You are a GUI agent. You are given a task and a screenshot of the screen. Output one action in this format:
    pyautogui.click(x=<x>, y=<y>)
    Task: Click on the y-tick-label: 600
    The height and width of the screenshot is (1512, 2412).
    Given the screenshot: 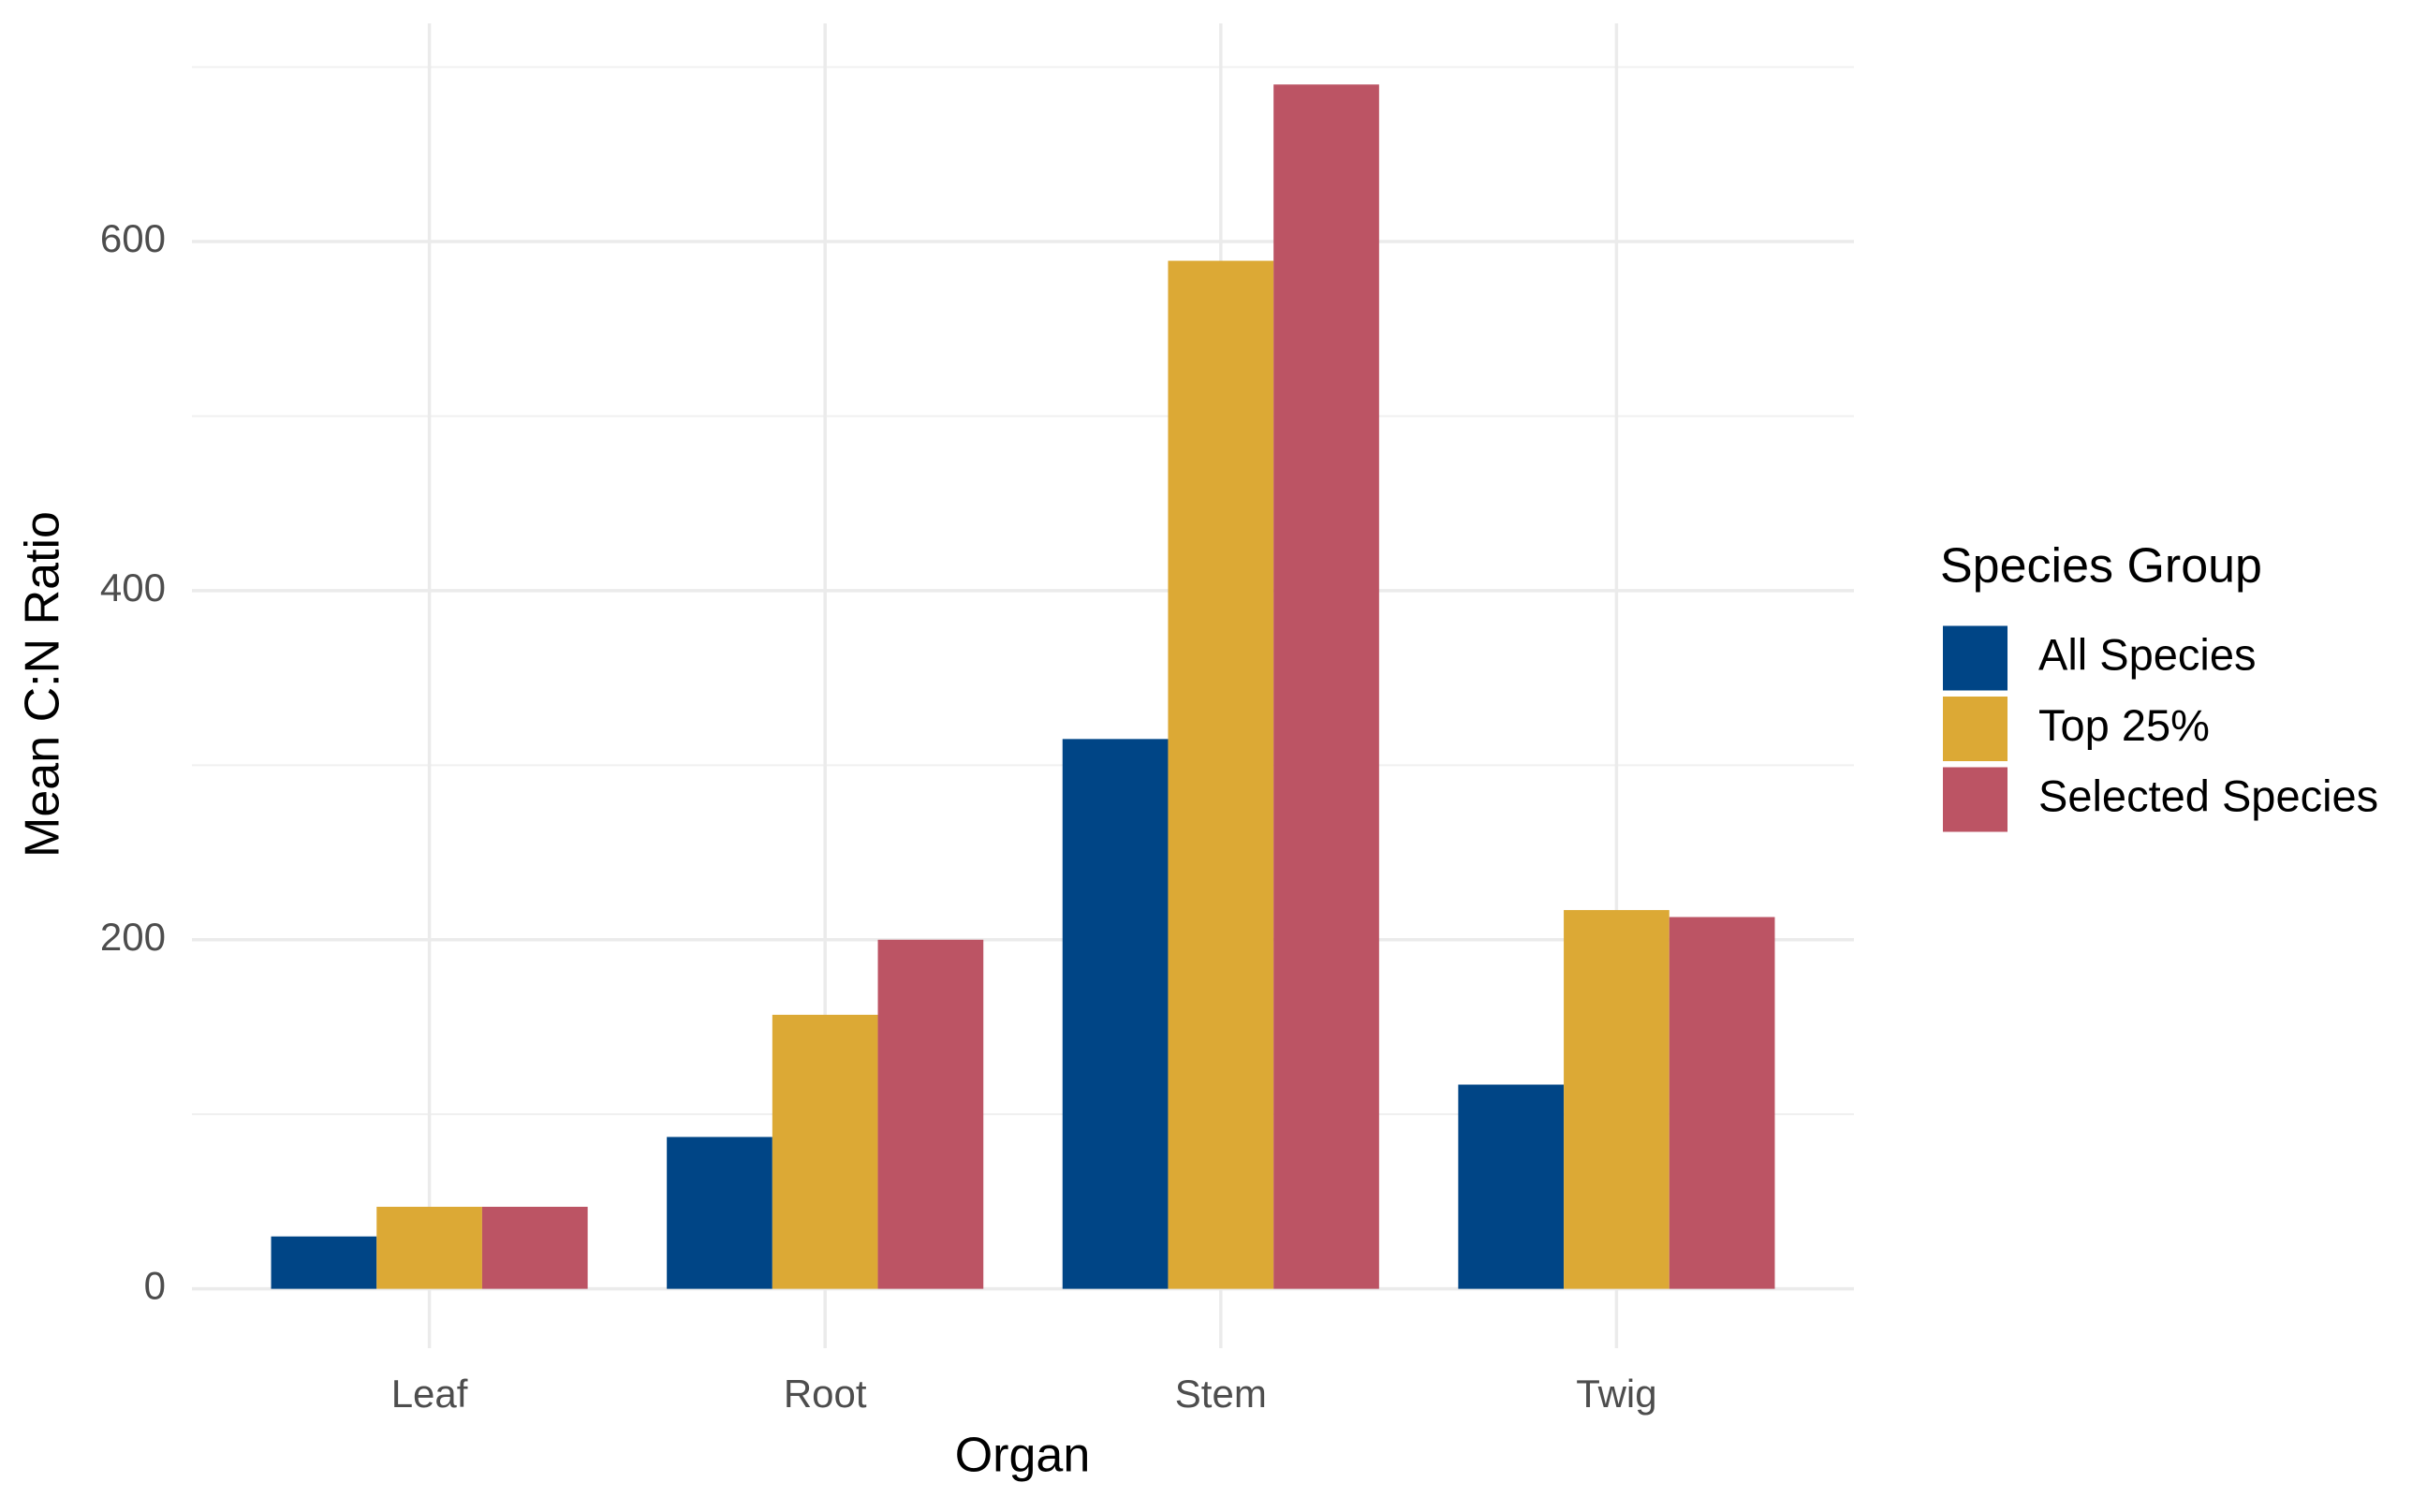 What is the action you would take?
    pyautogui.click(x=133, y=238)
    